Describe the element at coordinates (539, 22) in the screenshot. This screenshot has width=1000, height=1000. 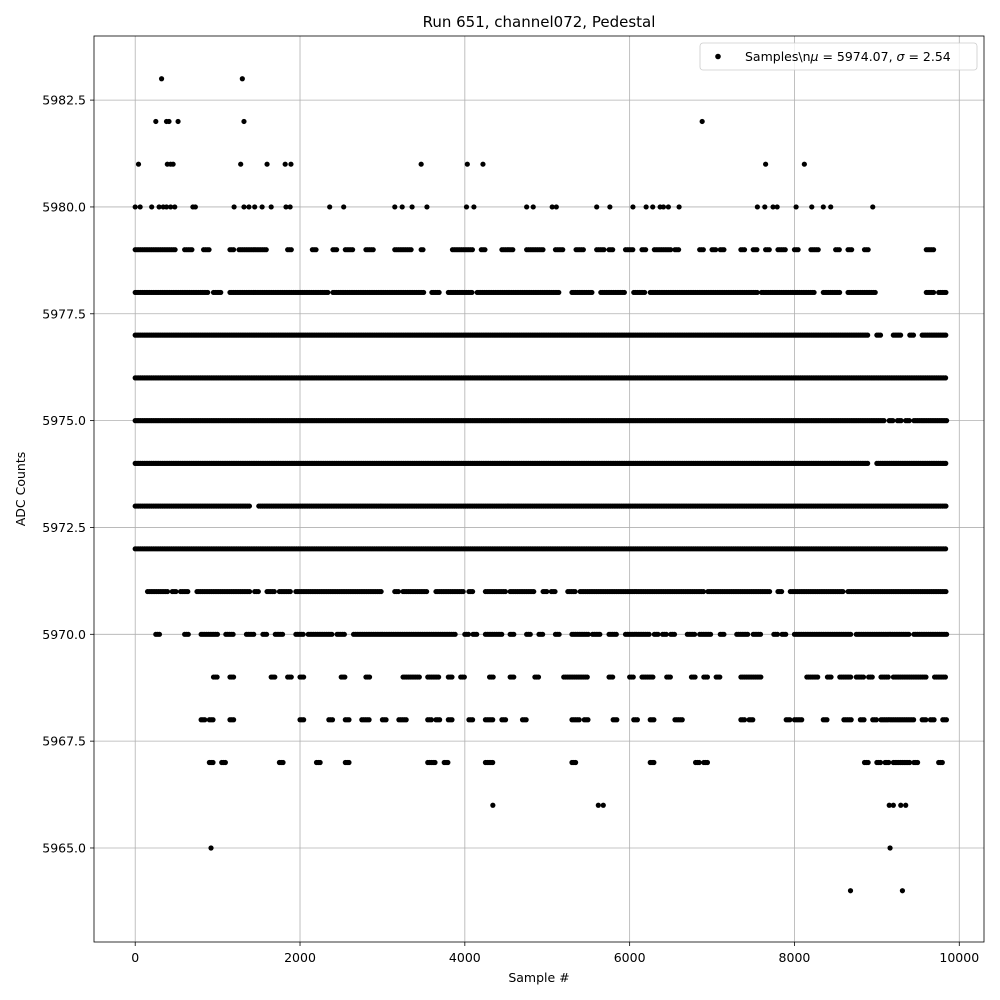
I see `chart-title: Run 651, channel072, Pedestal` at that location.